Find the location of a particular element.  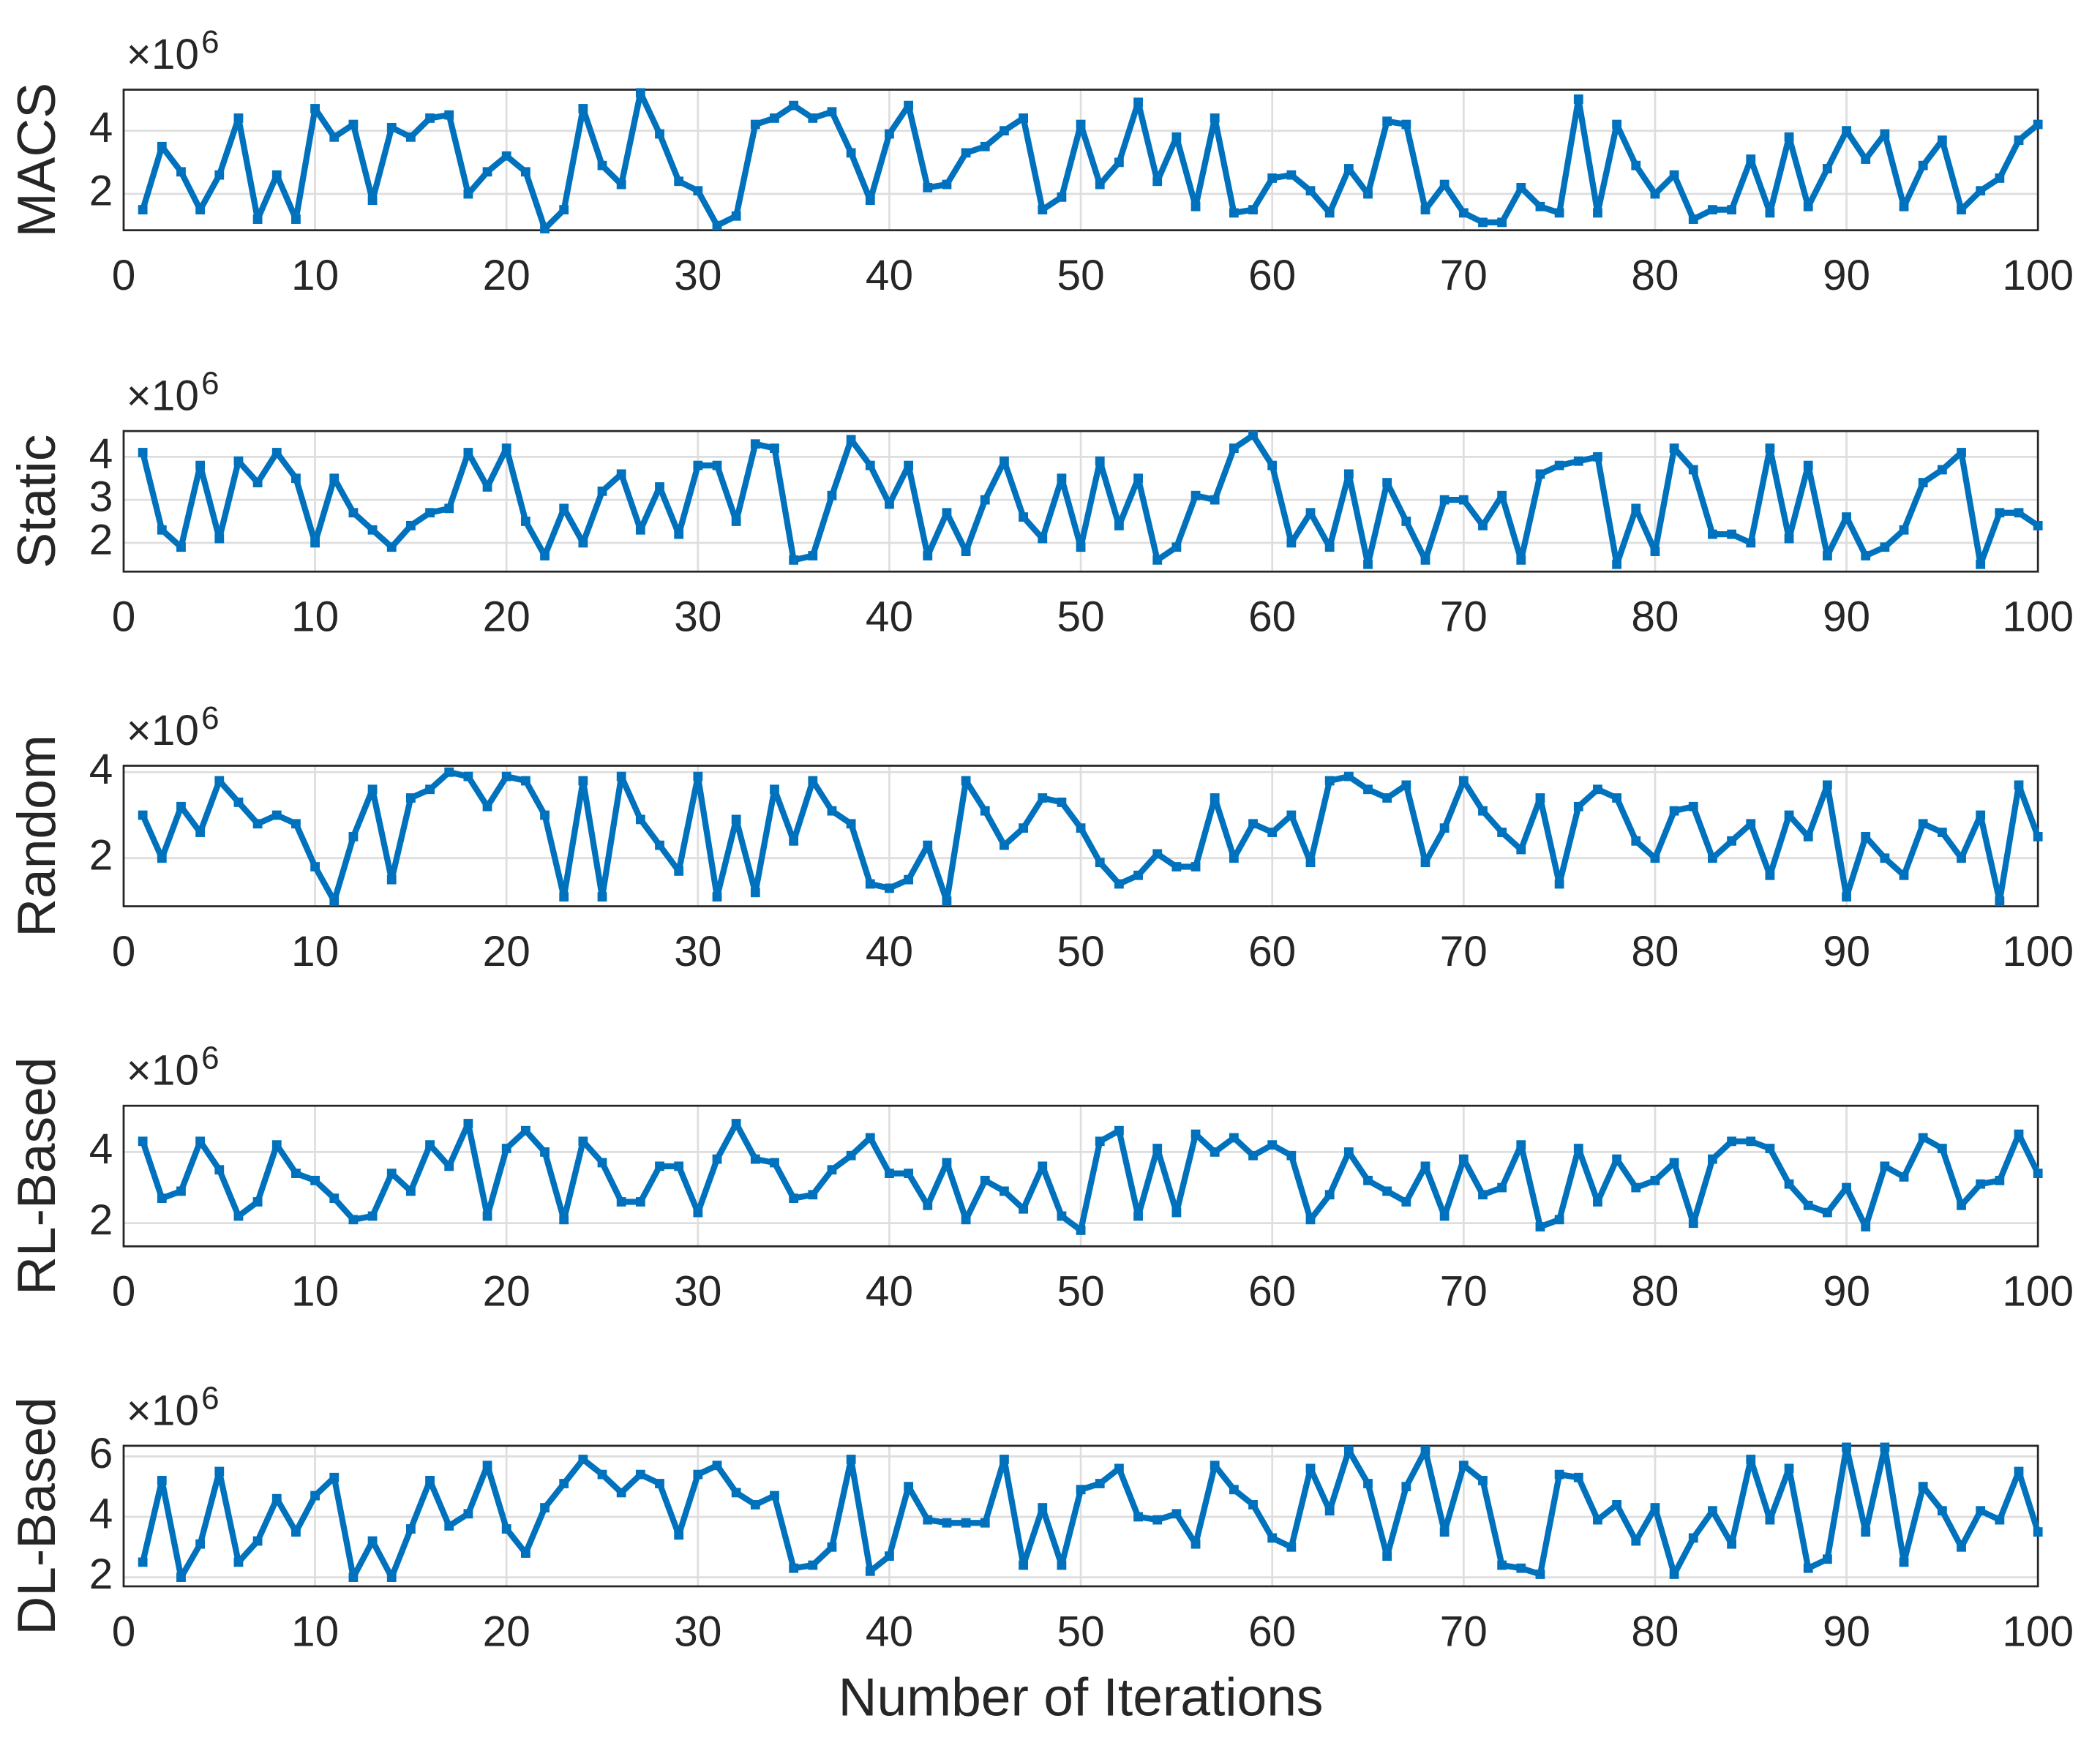

y-exponent: 6 is located at coordinates (210, 383).